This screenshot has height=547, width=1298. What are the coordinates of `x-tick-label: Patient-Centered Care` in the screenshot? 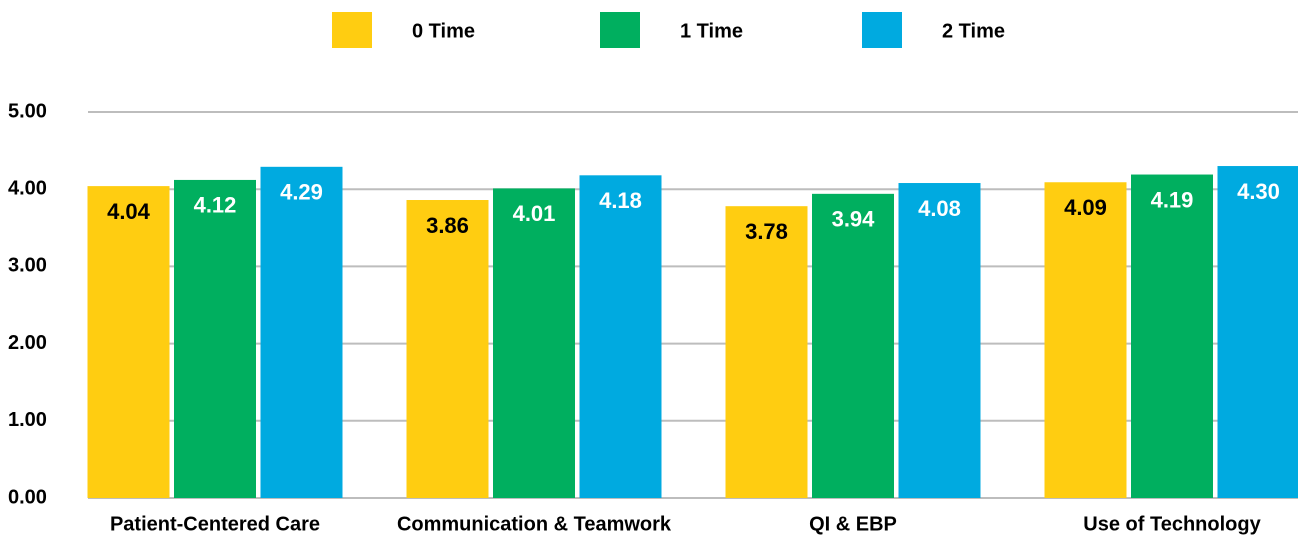 It's located at (215, 524).